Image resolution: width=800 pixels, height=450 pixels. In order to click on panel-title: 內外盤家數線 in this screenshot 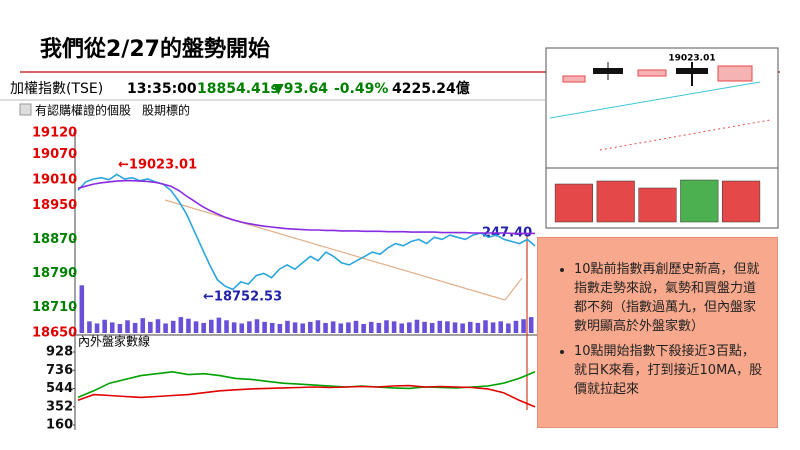, I will do `click(114, 341)`.